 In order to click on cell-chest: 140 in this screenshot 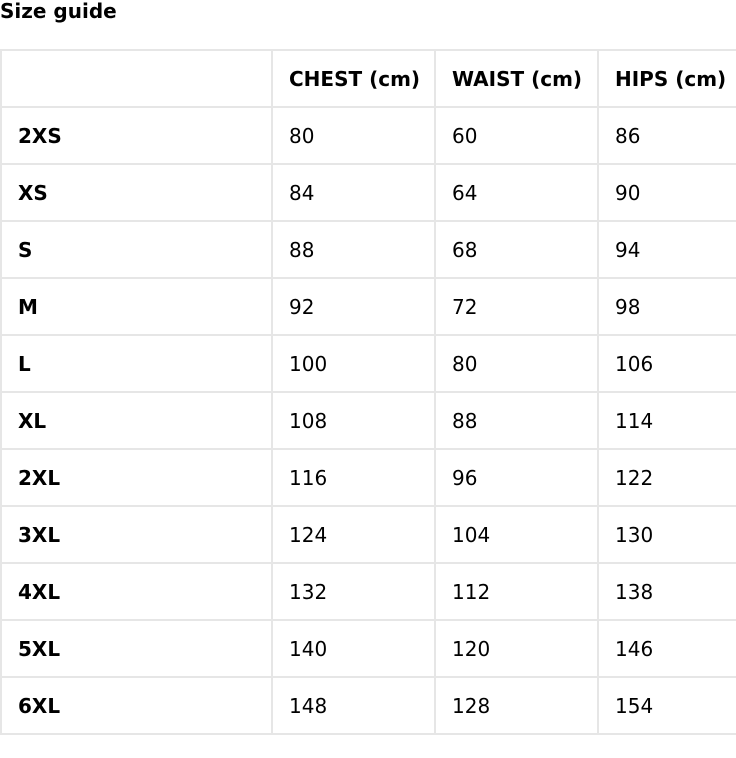, I will do `click(353, 648)`.